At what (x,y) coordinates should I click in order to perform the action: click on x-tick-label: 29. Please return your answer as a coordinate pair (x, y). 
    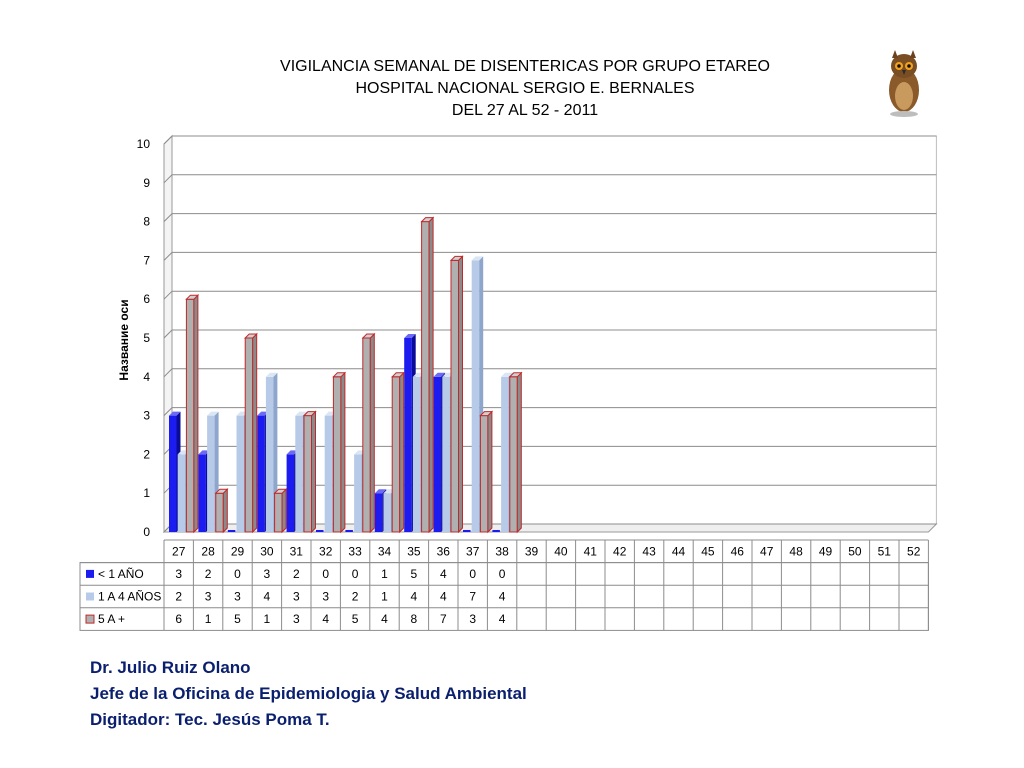
    Looking at the image, I should click on (238, 551).